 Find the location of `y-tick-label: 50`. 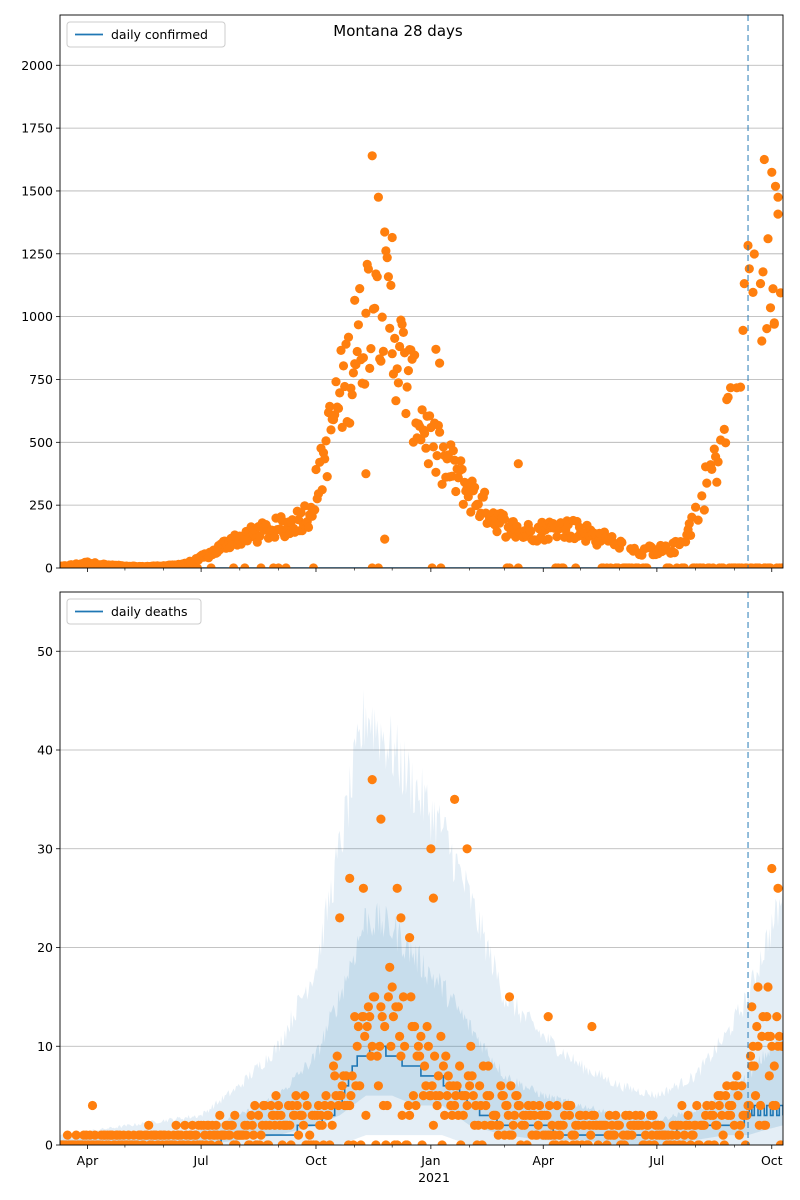

y-tick-label: 50 is located at coordinates (45, 651).